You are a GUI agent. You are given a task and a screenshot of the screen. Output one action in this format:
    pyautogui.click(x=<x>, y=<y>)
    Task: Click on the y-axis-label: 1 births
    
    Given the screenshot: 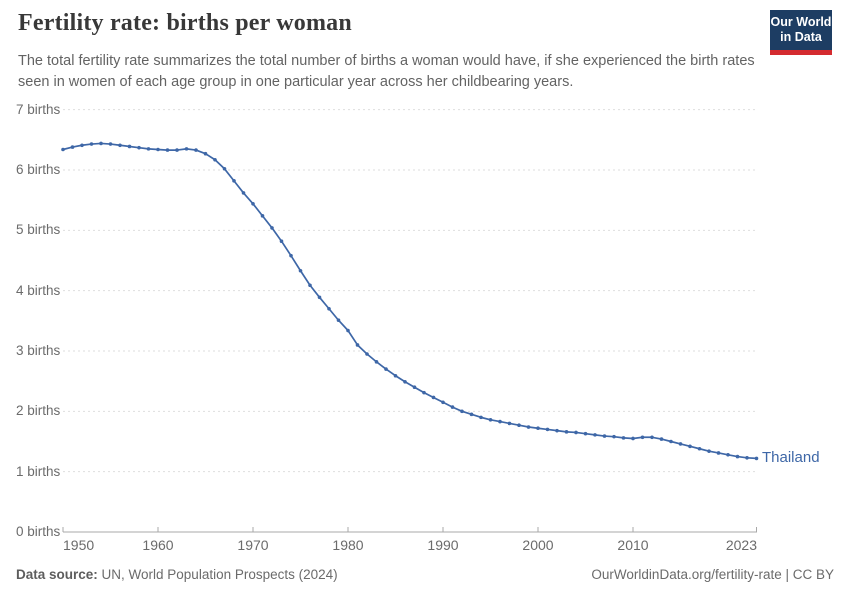 What is the action you would take?
    pyautogui.click(x=38, y=471)
    